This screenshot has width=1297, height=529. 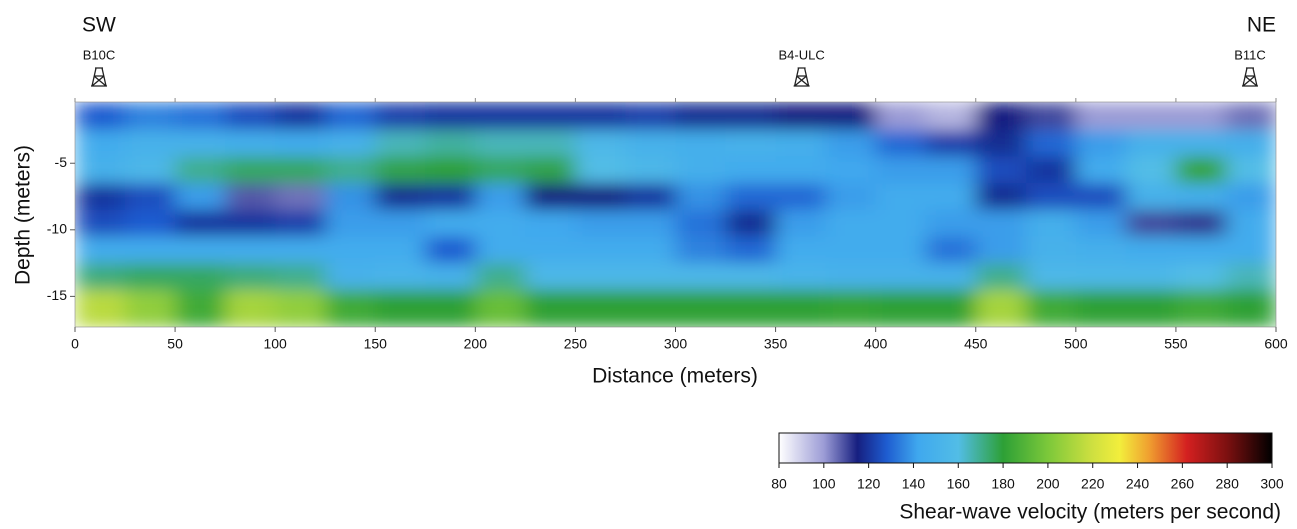 What do you see at coordinates (801, 77) in the screenshot?
I see `borehole-icon` at bounding box center [801, 77].